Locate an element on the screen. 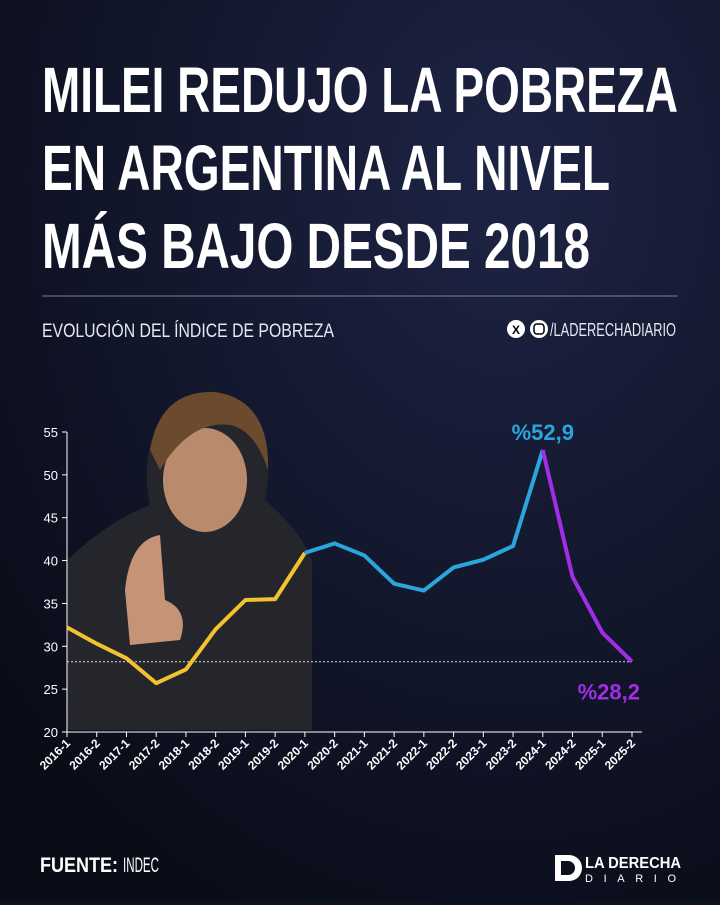  value-label: %52,9 is located at coordinates (543, 432).